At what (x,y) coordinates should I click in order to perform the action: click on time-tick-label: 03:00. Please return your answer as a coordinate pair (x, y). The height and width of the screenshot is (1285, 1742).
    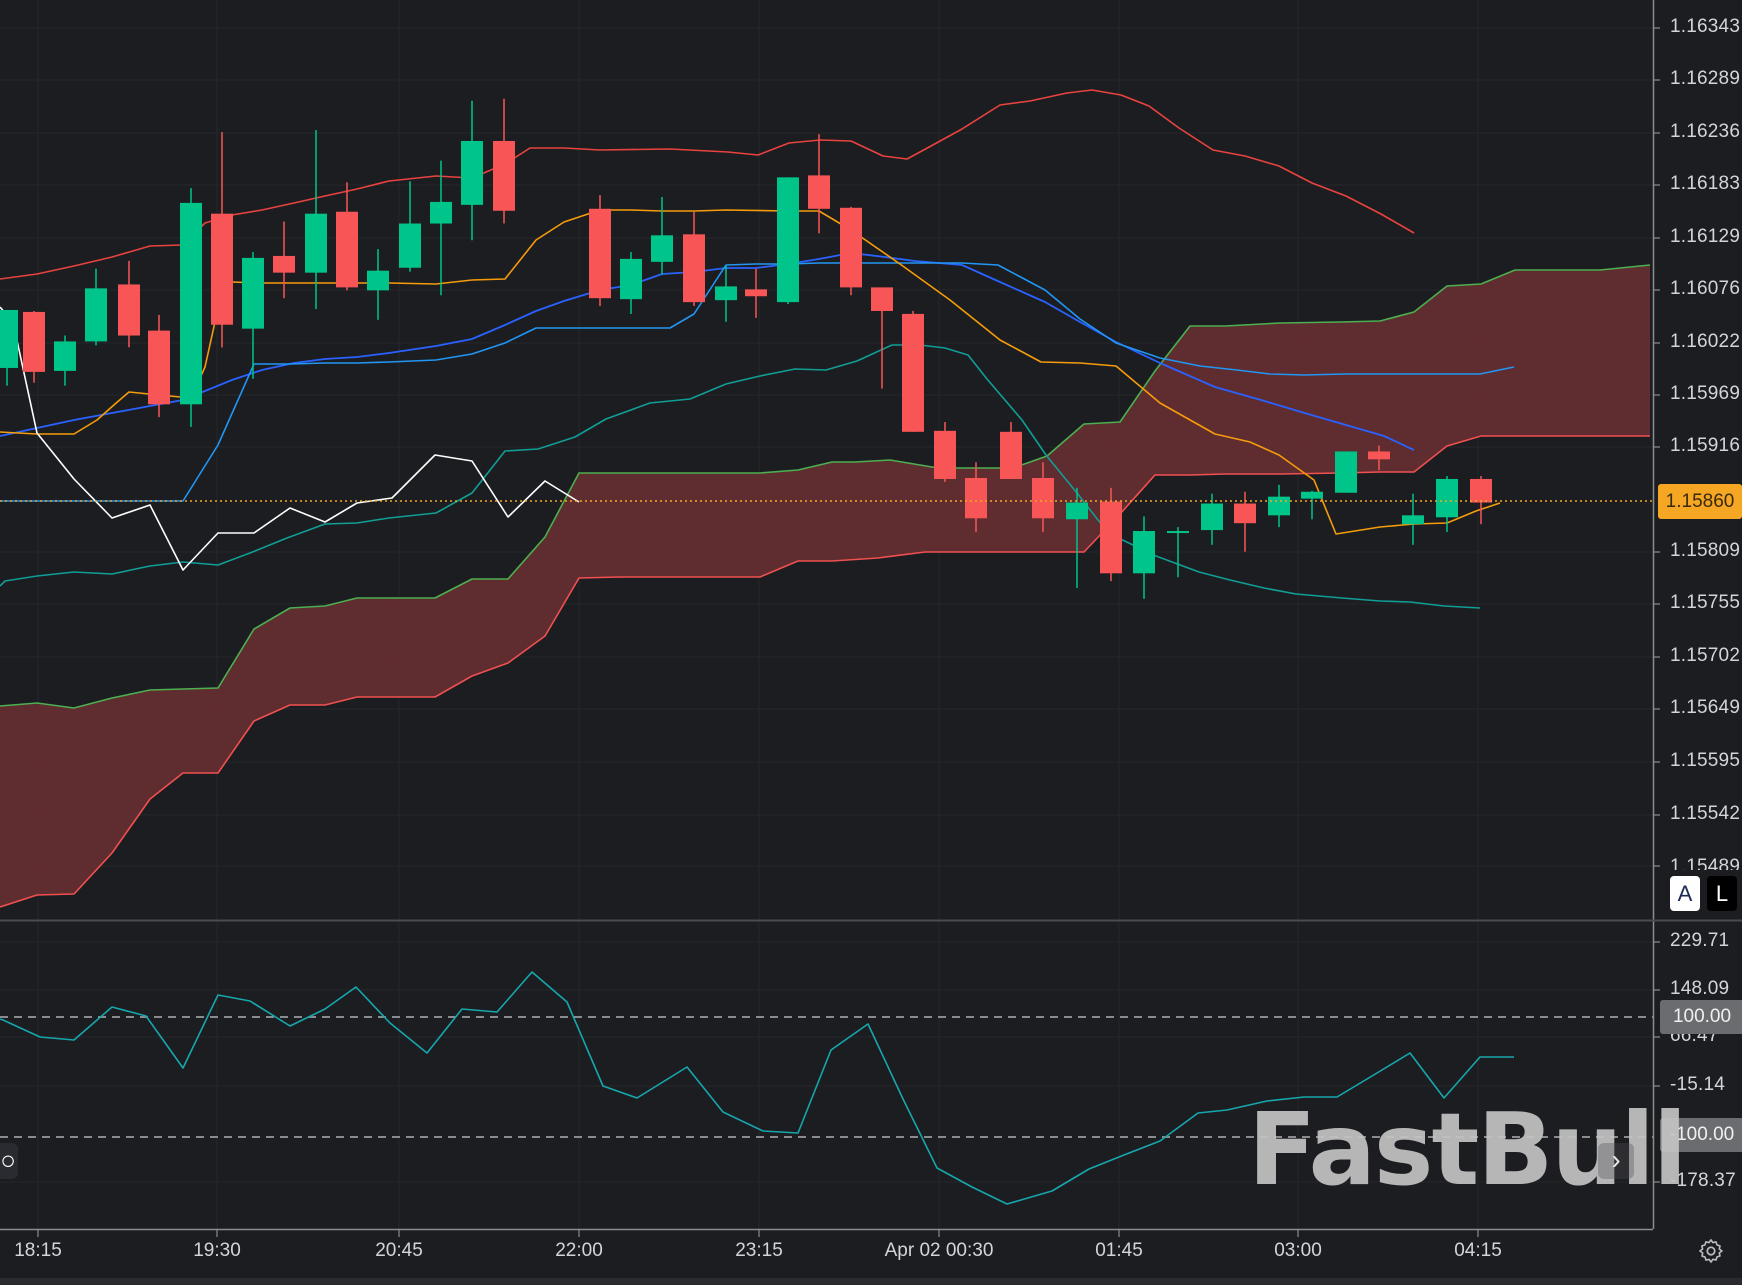
    Looking at the image, I should click on (1298, 1250).